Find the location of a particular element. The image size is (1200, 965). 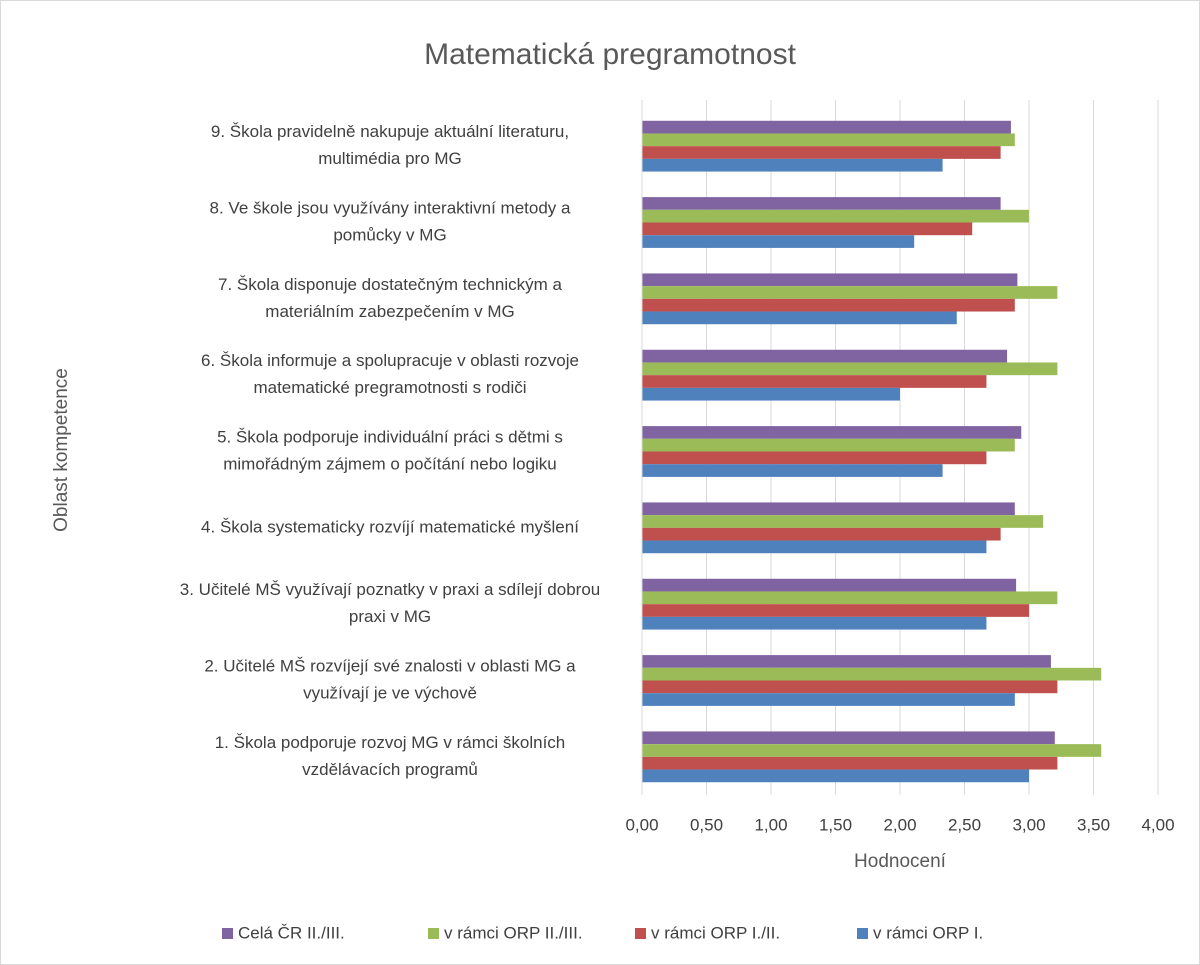

x-axis-label: Hodnocení is located at coordinates (900, 861).